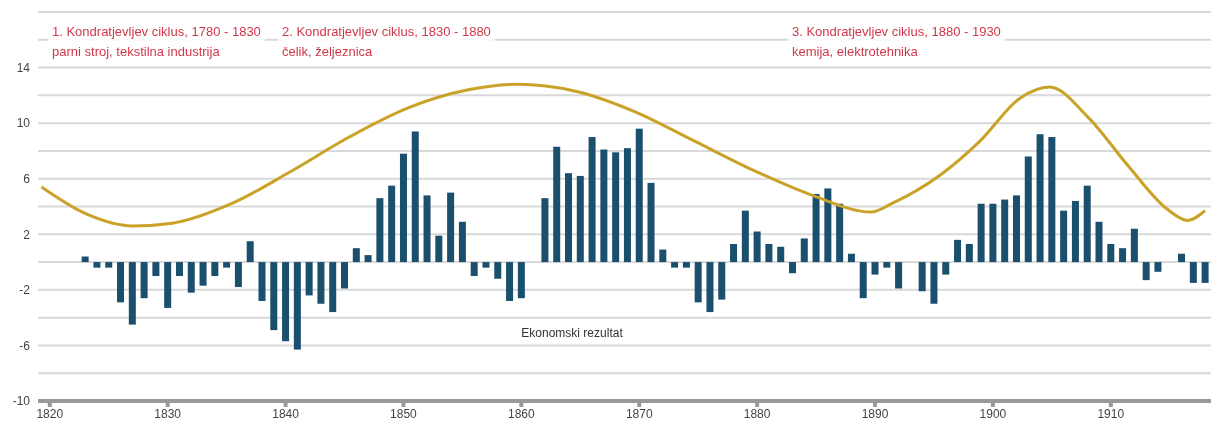 This screenshot has width=1221, height=439. Describe the element at coordinates (522, 413) in the screenshot. I see `x-tick-label: 1860` at that location.